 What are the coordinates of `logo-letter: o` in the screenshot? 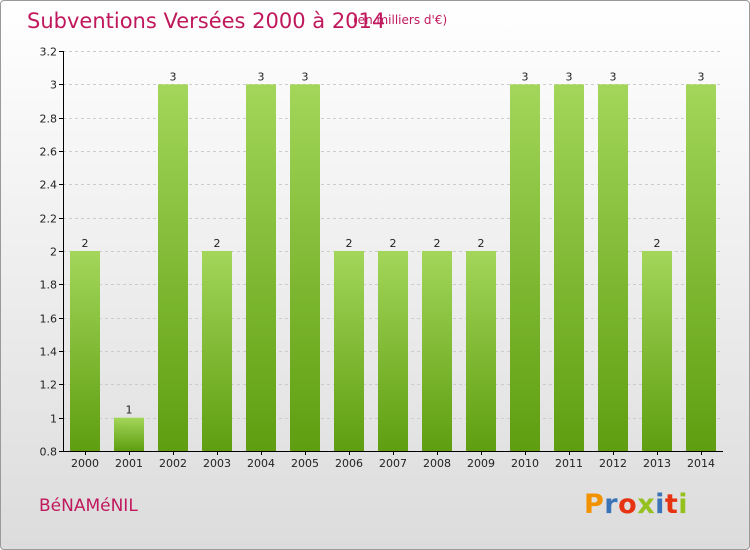 It's located at (628, 504).